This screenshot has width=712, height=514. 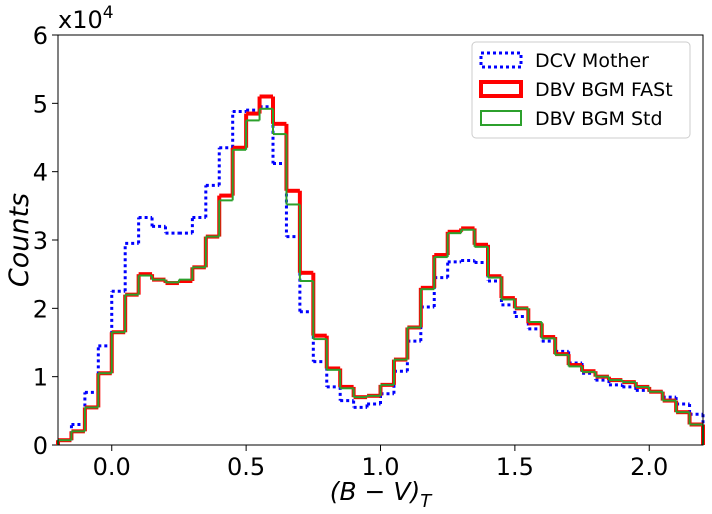 I want to click on y-tick-label: 5, so click(x=40, y=104).